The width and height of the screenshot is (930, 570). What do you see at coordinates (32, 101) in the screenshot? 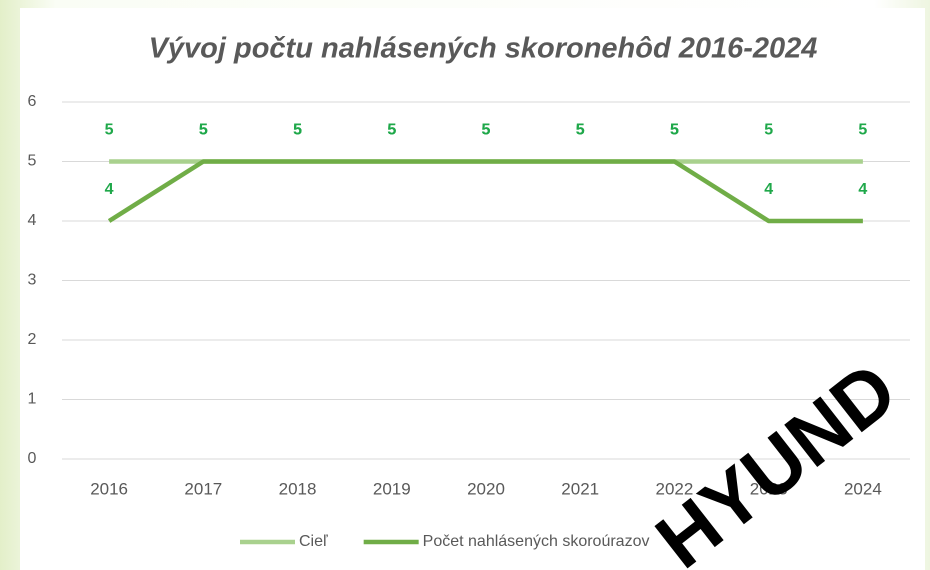
I see `y-tick-label: 6` at bounding box center [32, 101].